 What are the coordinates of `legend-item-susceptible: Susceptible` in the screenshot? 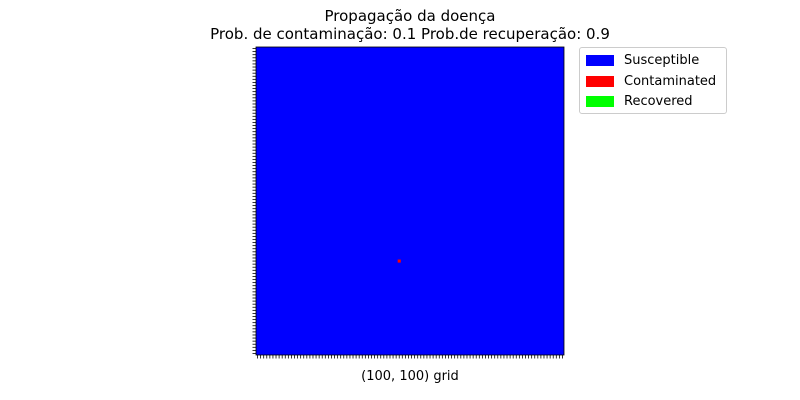 It's located at (642, 60).